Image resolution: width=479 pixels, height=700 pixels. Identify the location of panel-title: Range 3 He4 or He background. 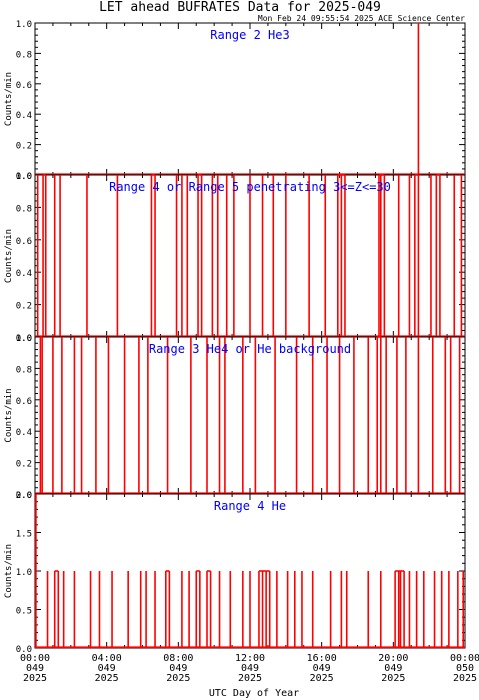
(250, 349).